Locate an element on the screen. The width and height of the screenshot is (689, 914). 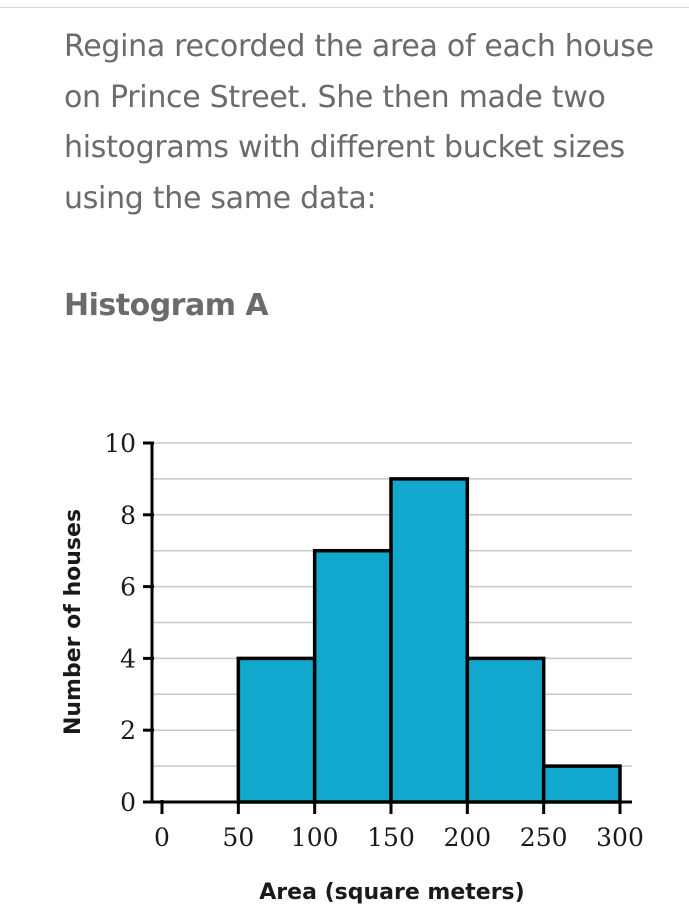
x-tick-label: 300 is located at coordinates (620, 837).